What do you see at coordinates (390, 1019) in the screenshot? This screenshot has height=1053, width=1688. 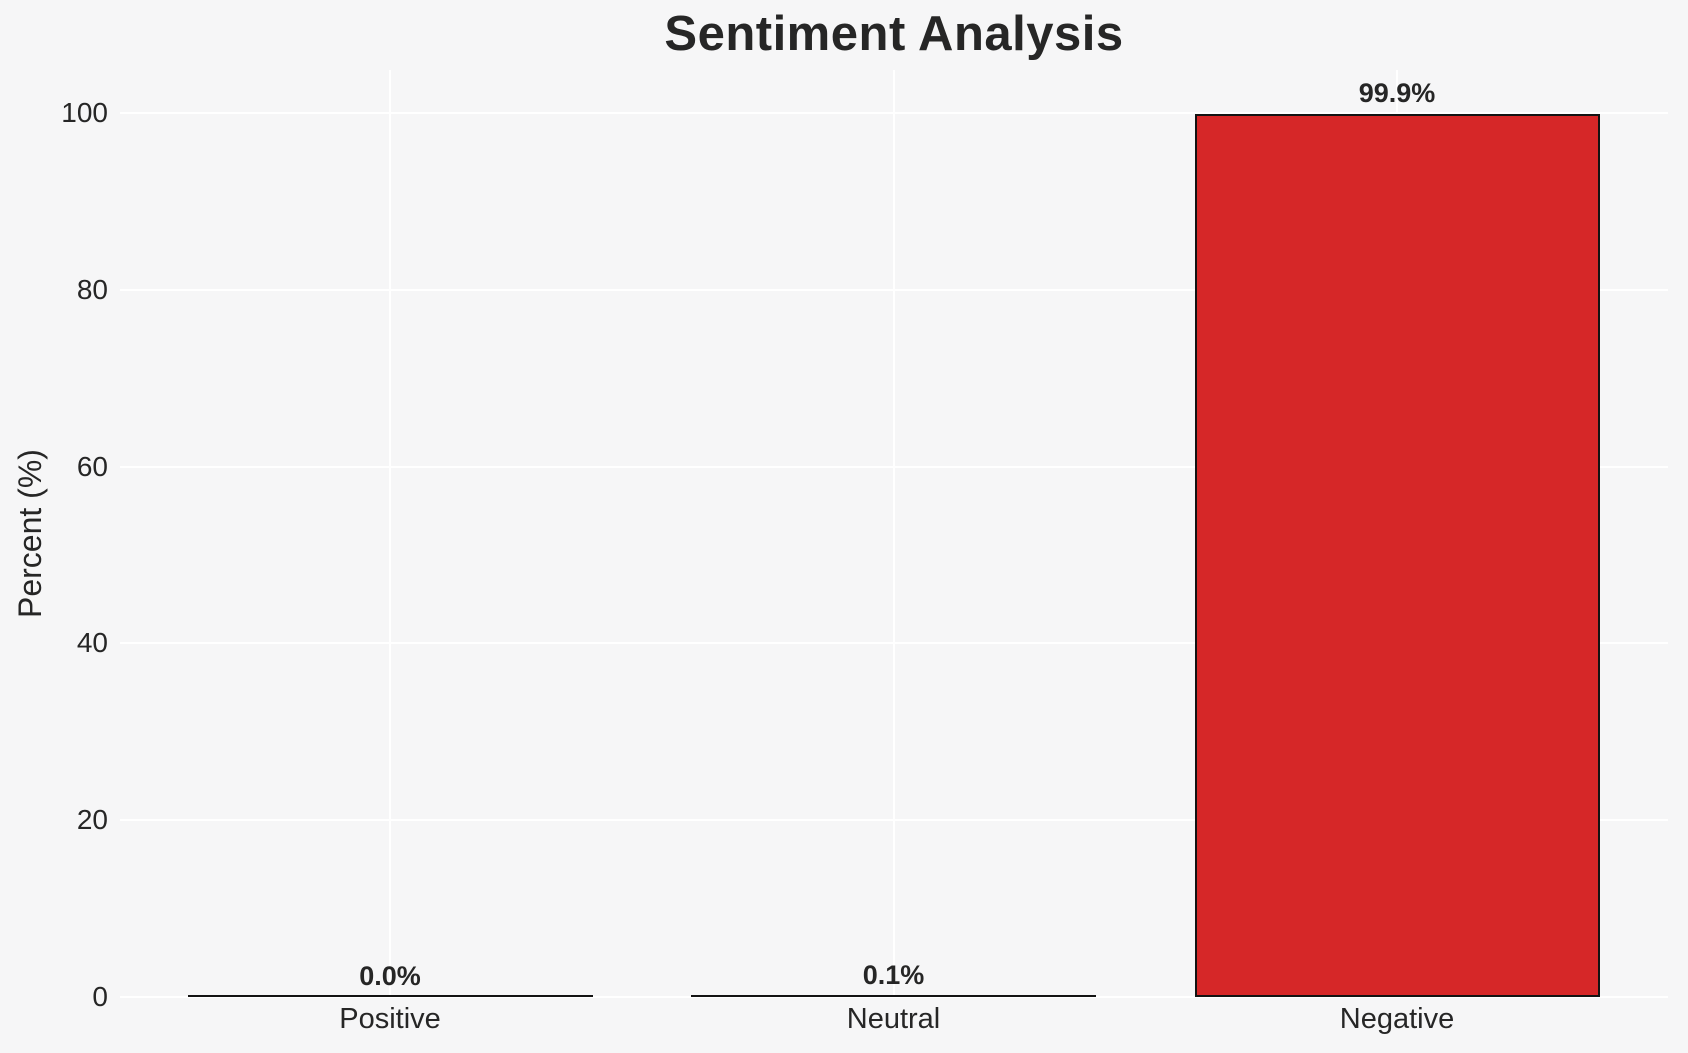 I see `x-tick-label: Positive` at bounding box center [390, 1019].